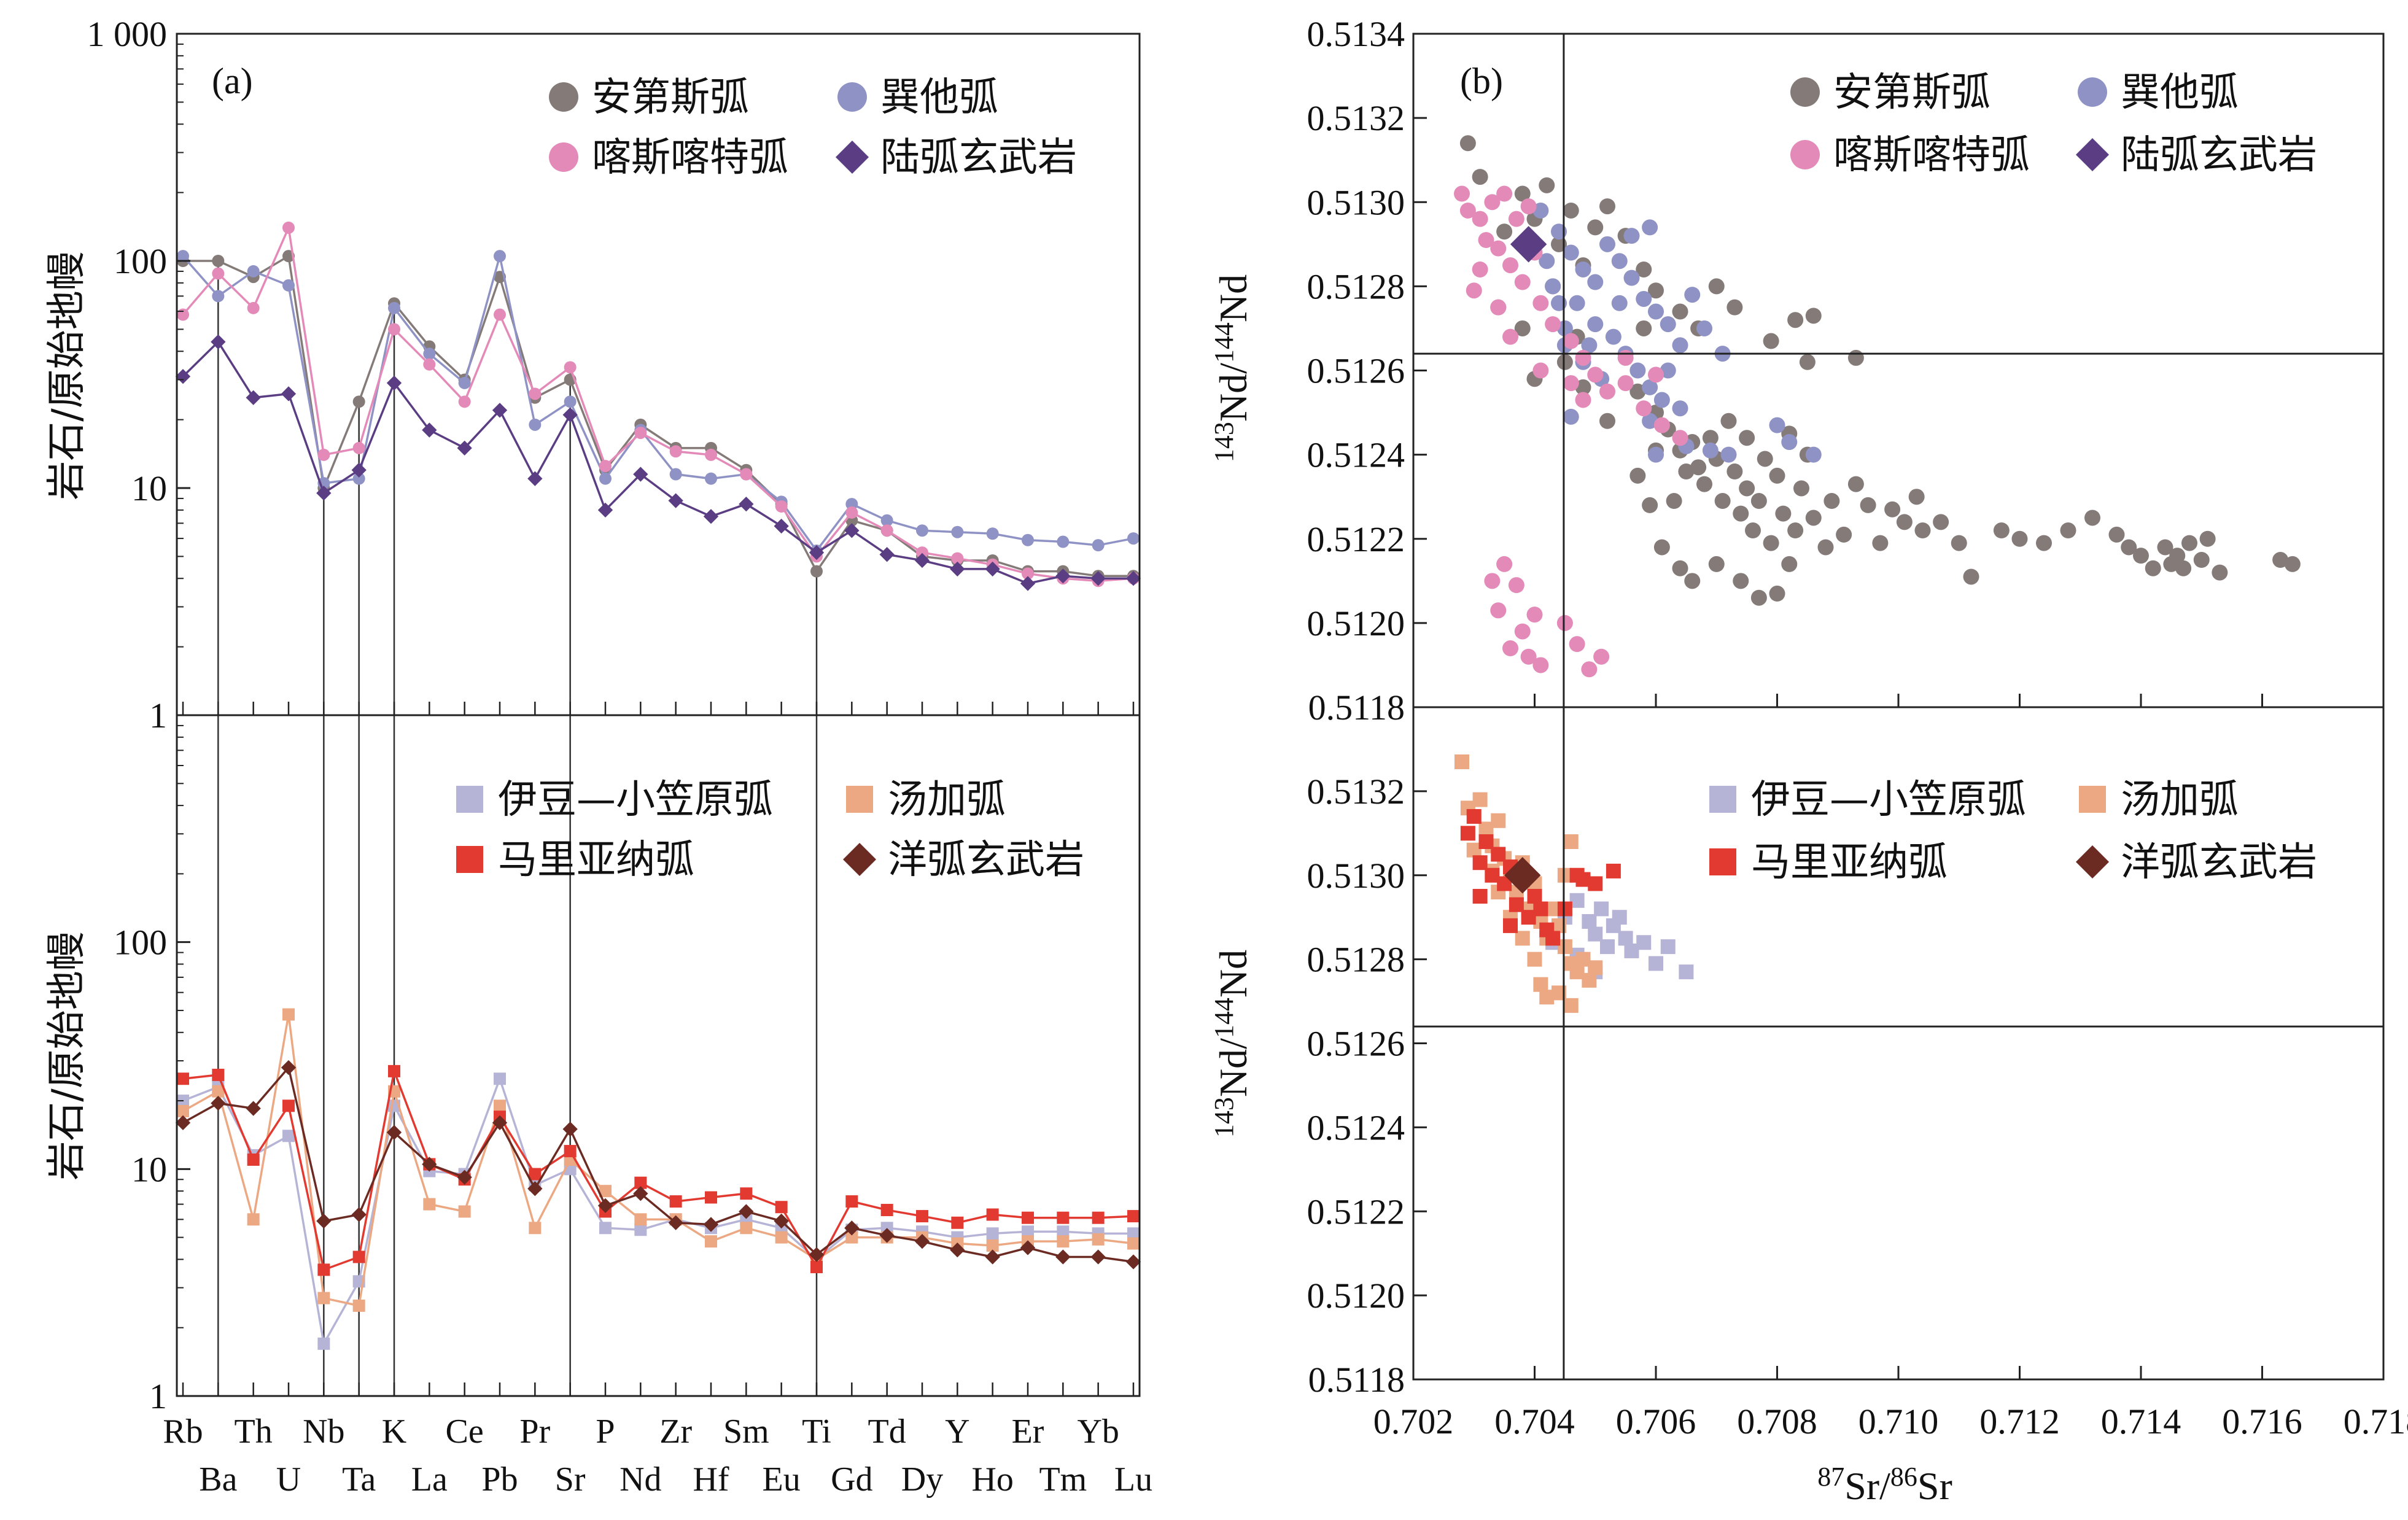 The height and width of the screenshot is (1520, 2408). I want to click on y-tick-label: 0.5128, so click(1356, 960).